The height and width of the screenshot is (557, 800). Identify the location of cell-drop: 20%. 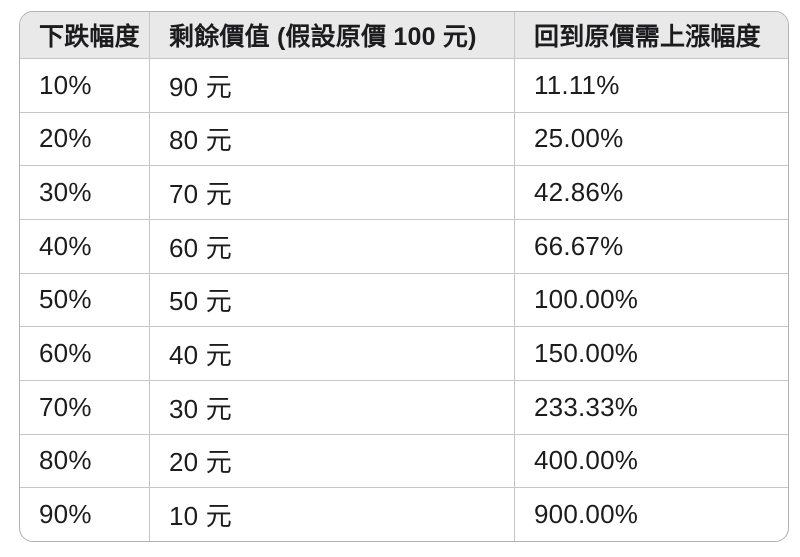
(84, 138).